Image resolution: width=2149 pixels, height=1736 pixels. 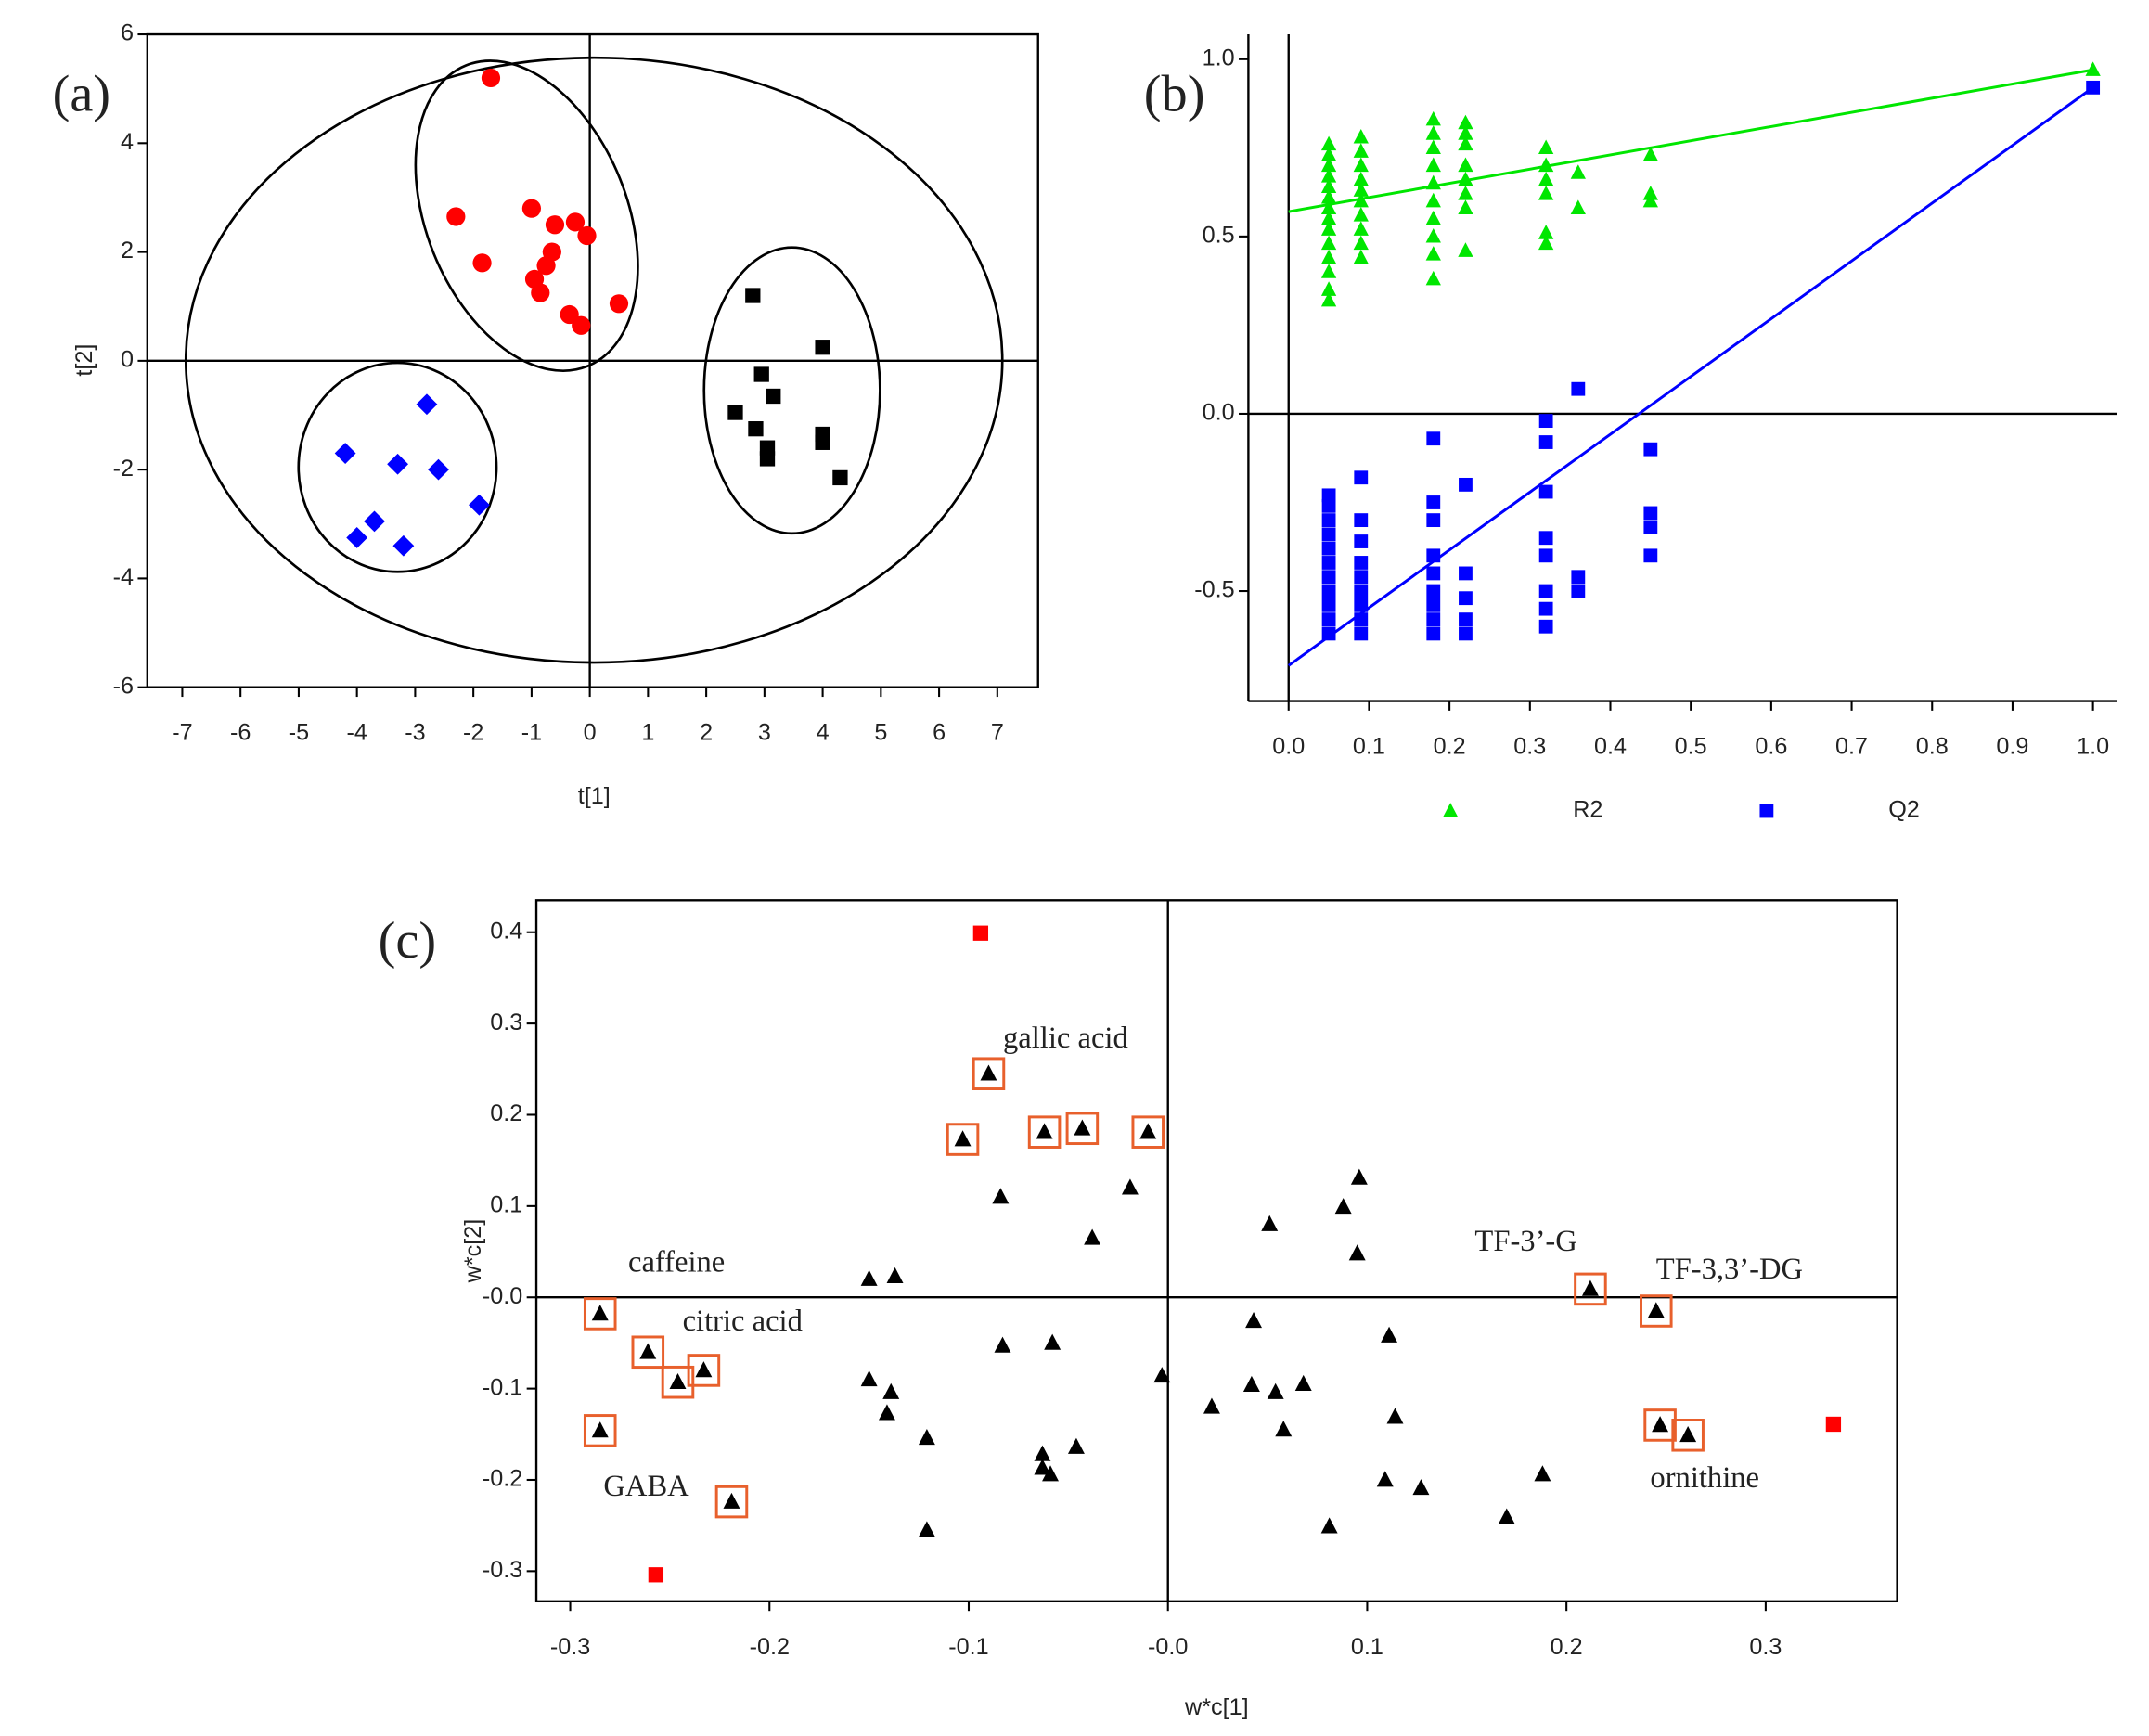 What do you see at coordinates (123, 469) in the screenshot?
I see `y-tick-label: -2` at bounding box center [123, 469].